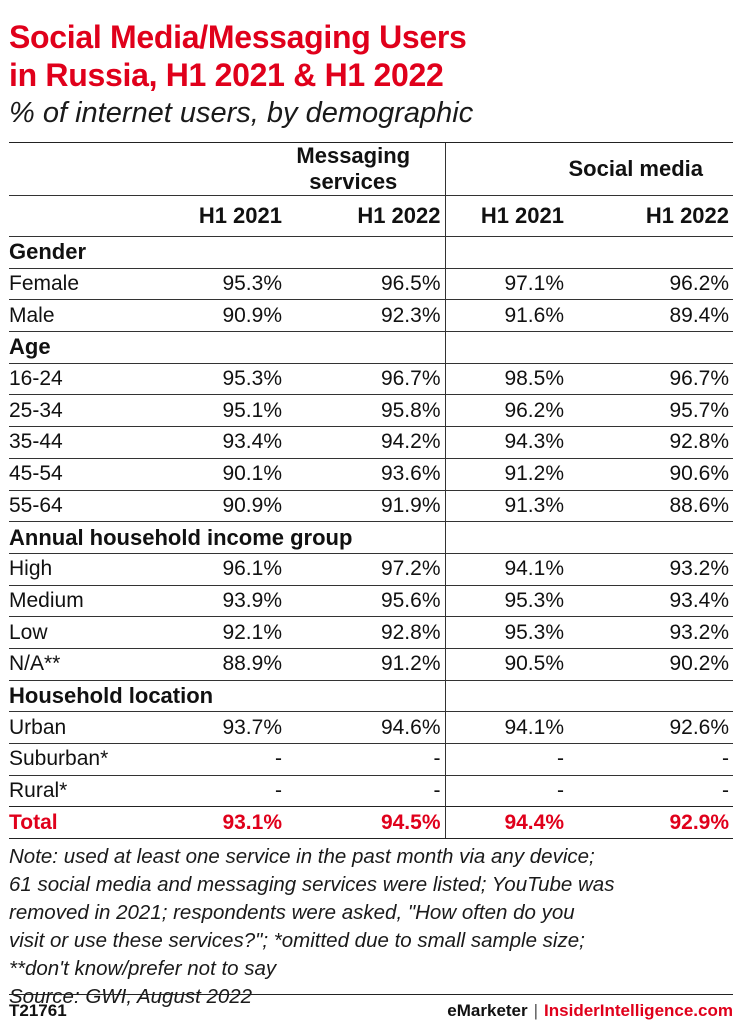 The height and width of the screenshot is (1025, 743). What do you see at coordinates (90, 442) in the screenshot?
I see `row-label: 35-44` at bounding box center [90, 442].